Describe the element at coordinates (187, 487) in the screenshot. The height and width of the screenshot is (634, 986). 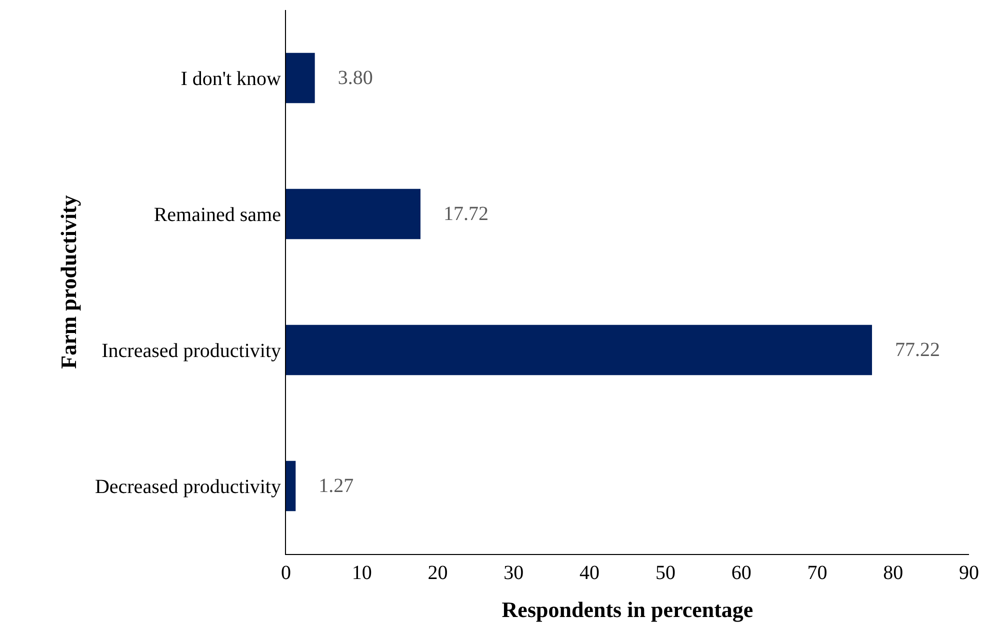
I see `y-tick-label: Decreased productivity` at that location.